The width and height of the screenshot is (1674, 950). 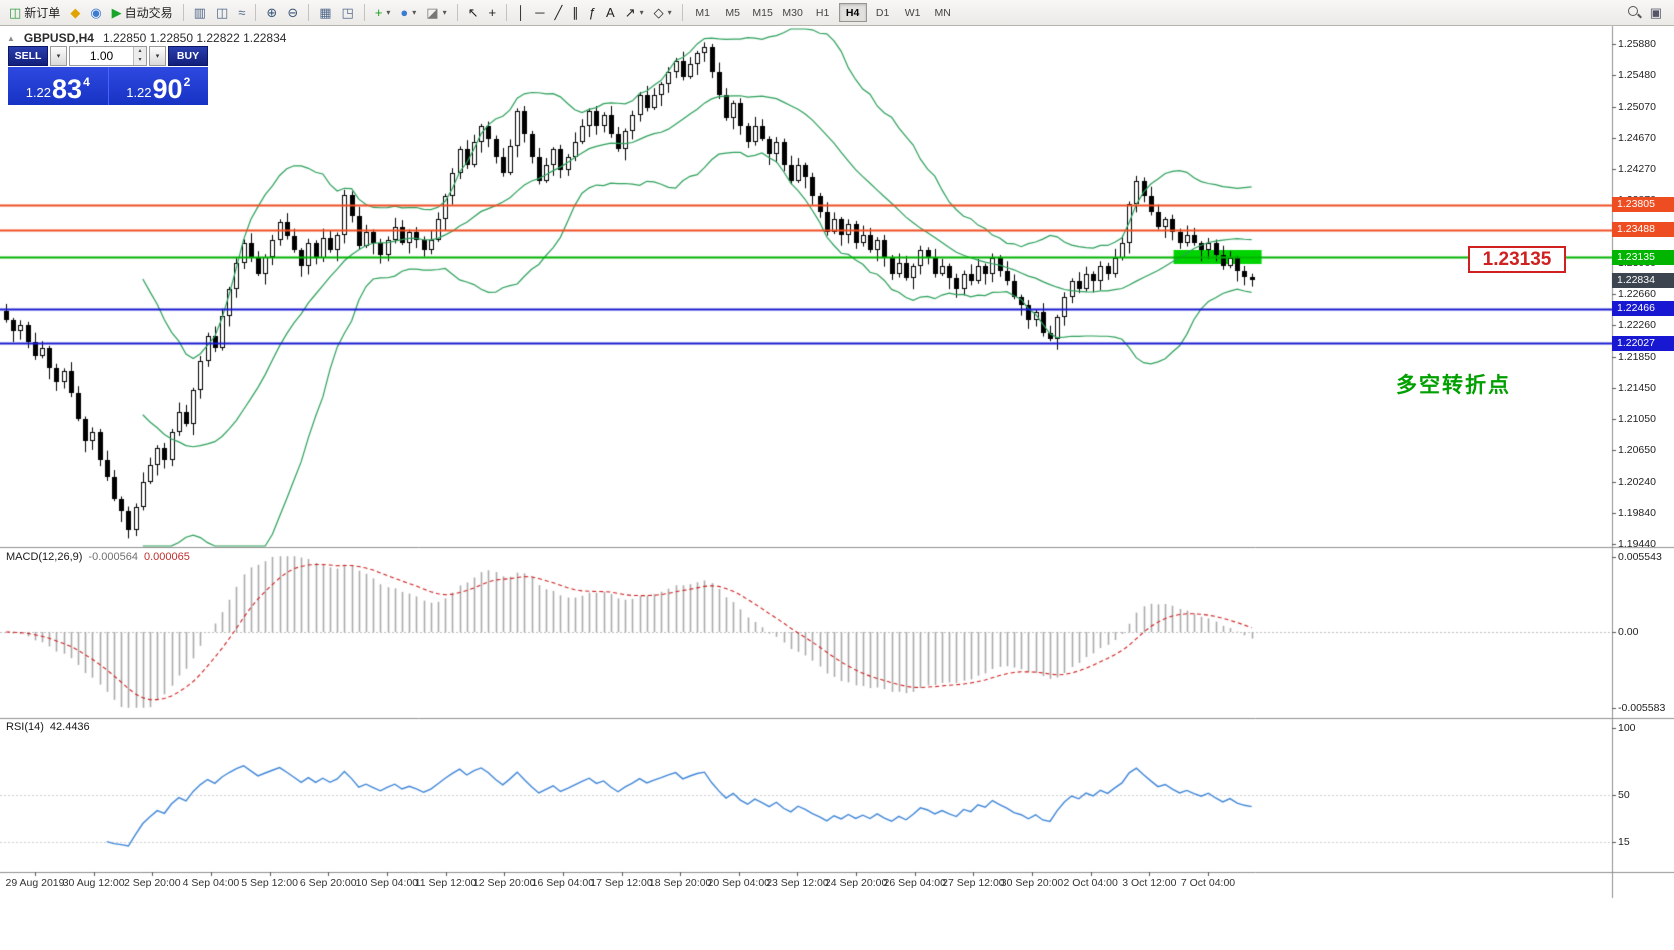 I want to click on new-order-icon: ◫, so click(x=15, y=12).